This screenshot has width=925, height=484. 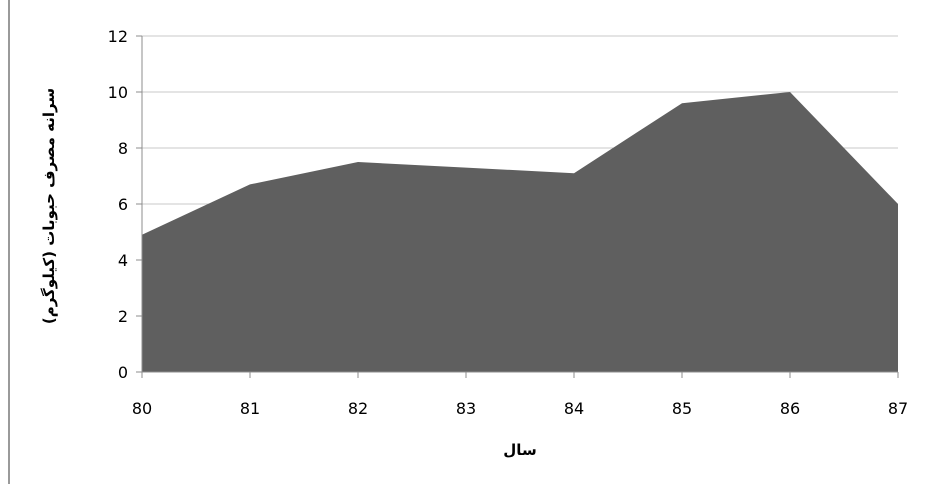 I want to click on x-tick-label: 80, so click(x=142, y=408).